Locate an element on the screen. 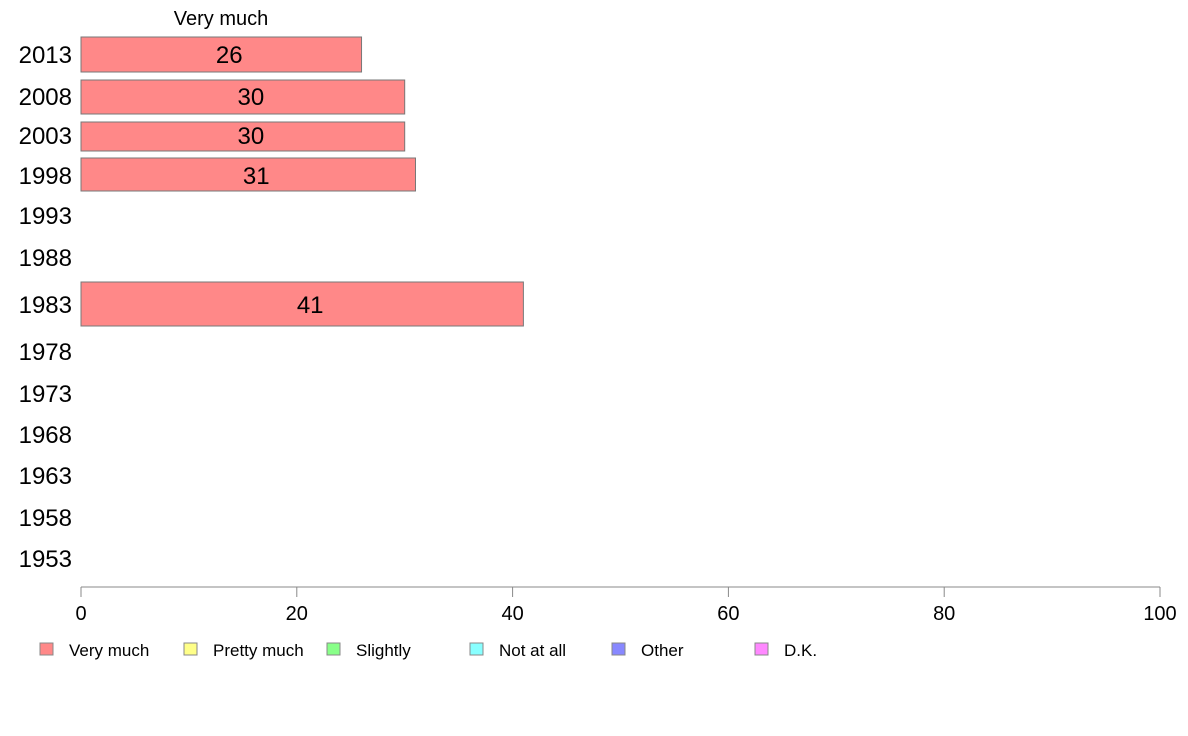 Image resolution: width=1188 pixels, height=736 pixels. bar-value-label-2008: 30 is located at coordinates (250, 97).